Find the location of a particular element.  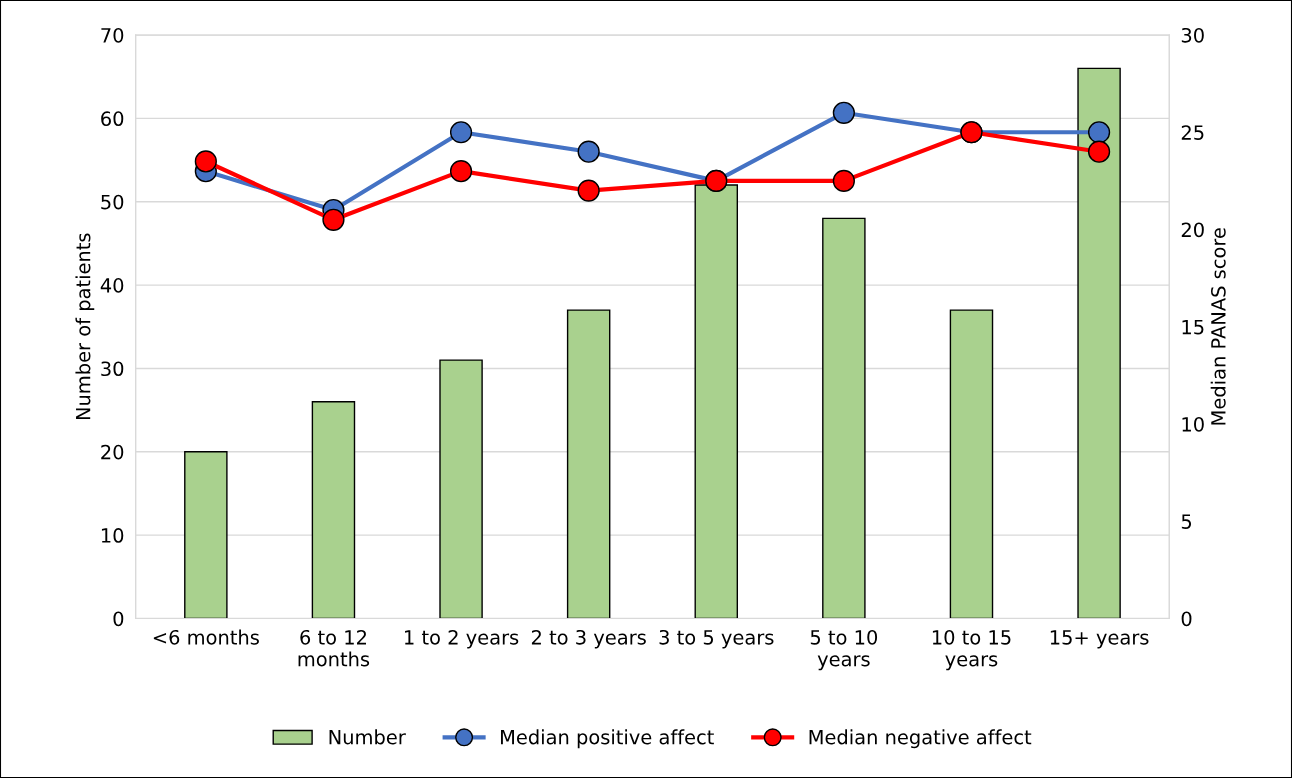

x-tick-label: <6 months is located at coordinates (206, 637).